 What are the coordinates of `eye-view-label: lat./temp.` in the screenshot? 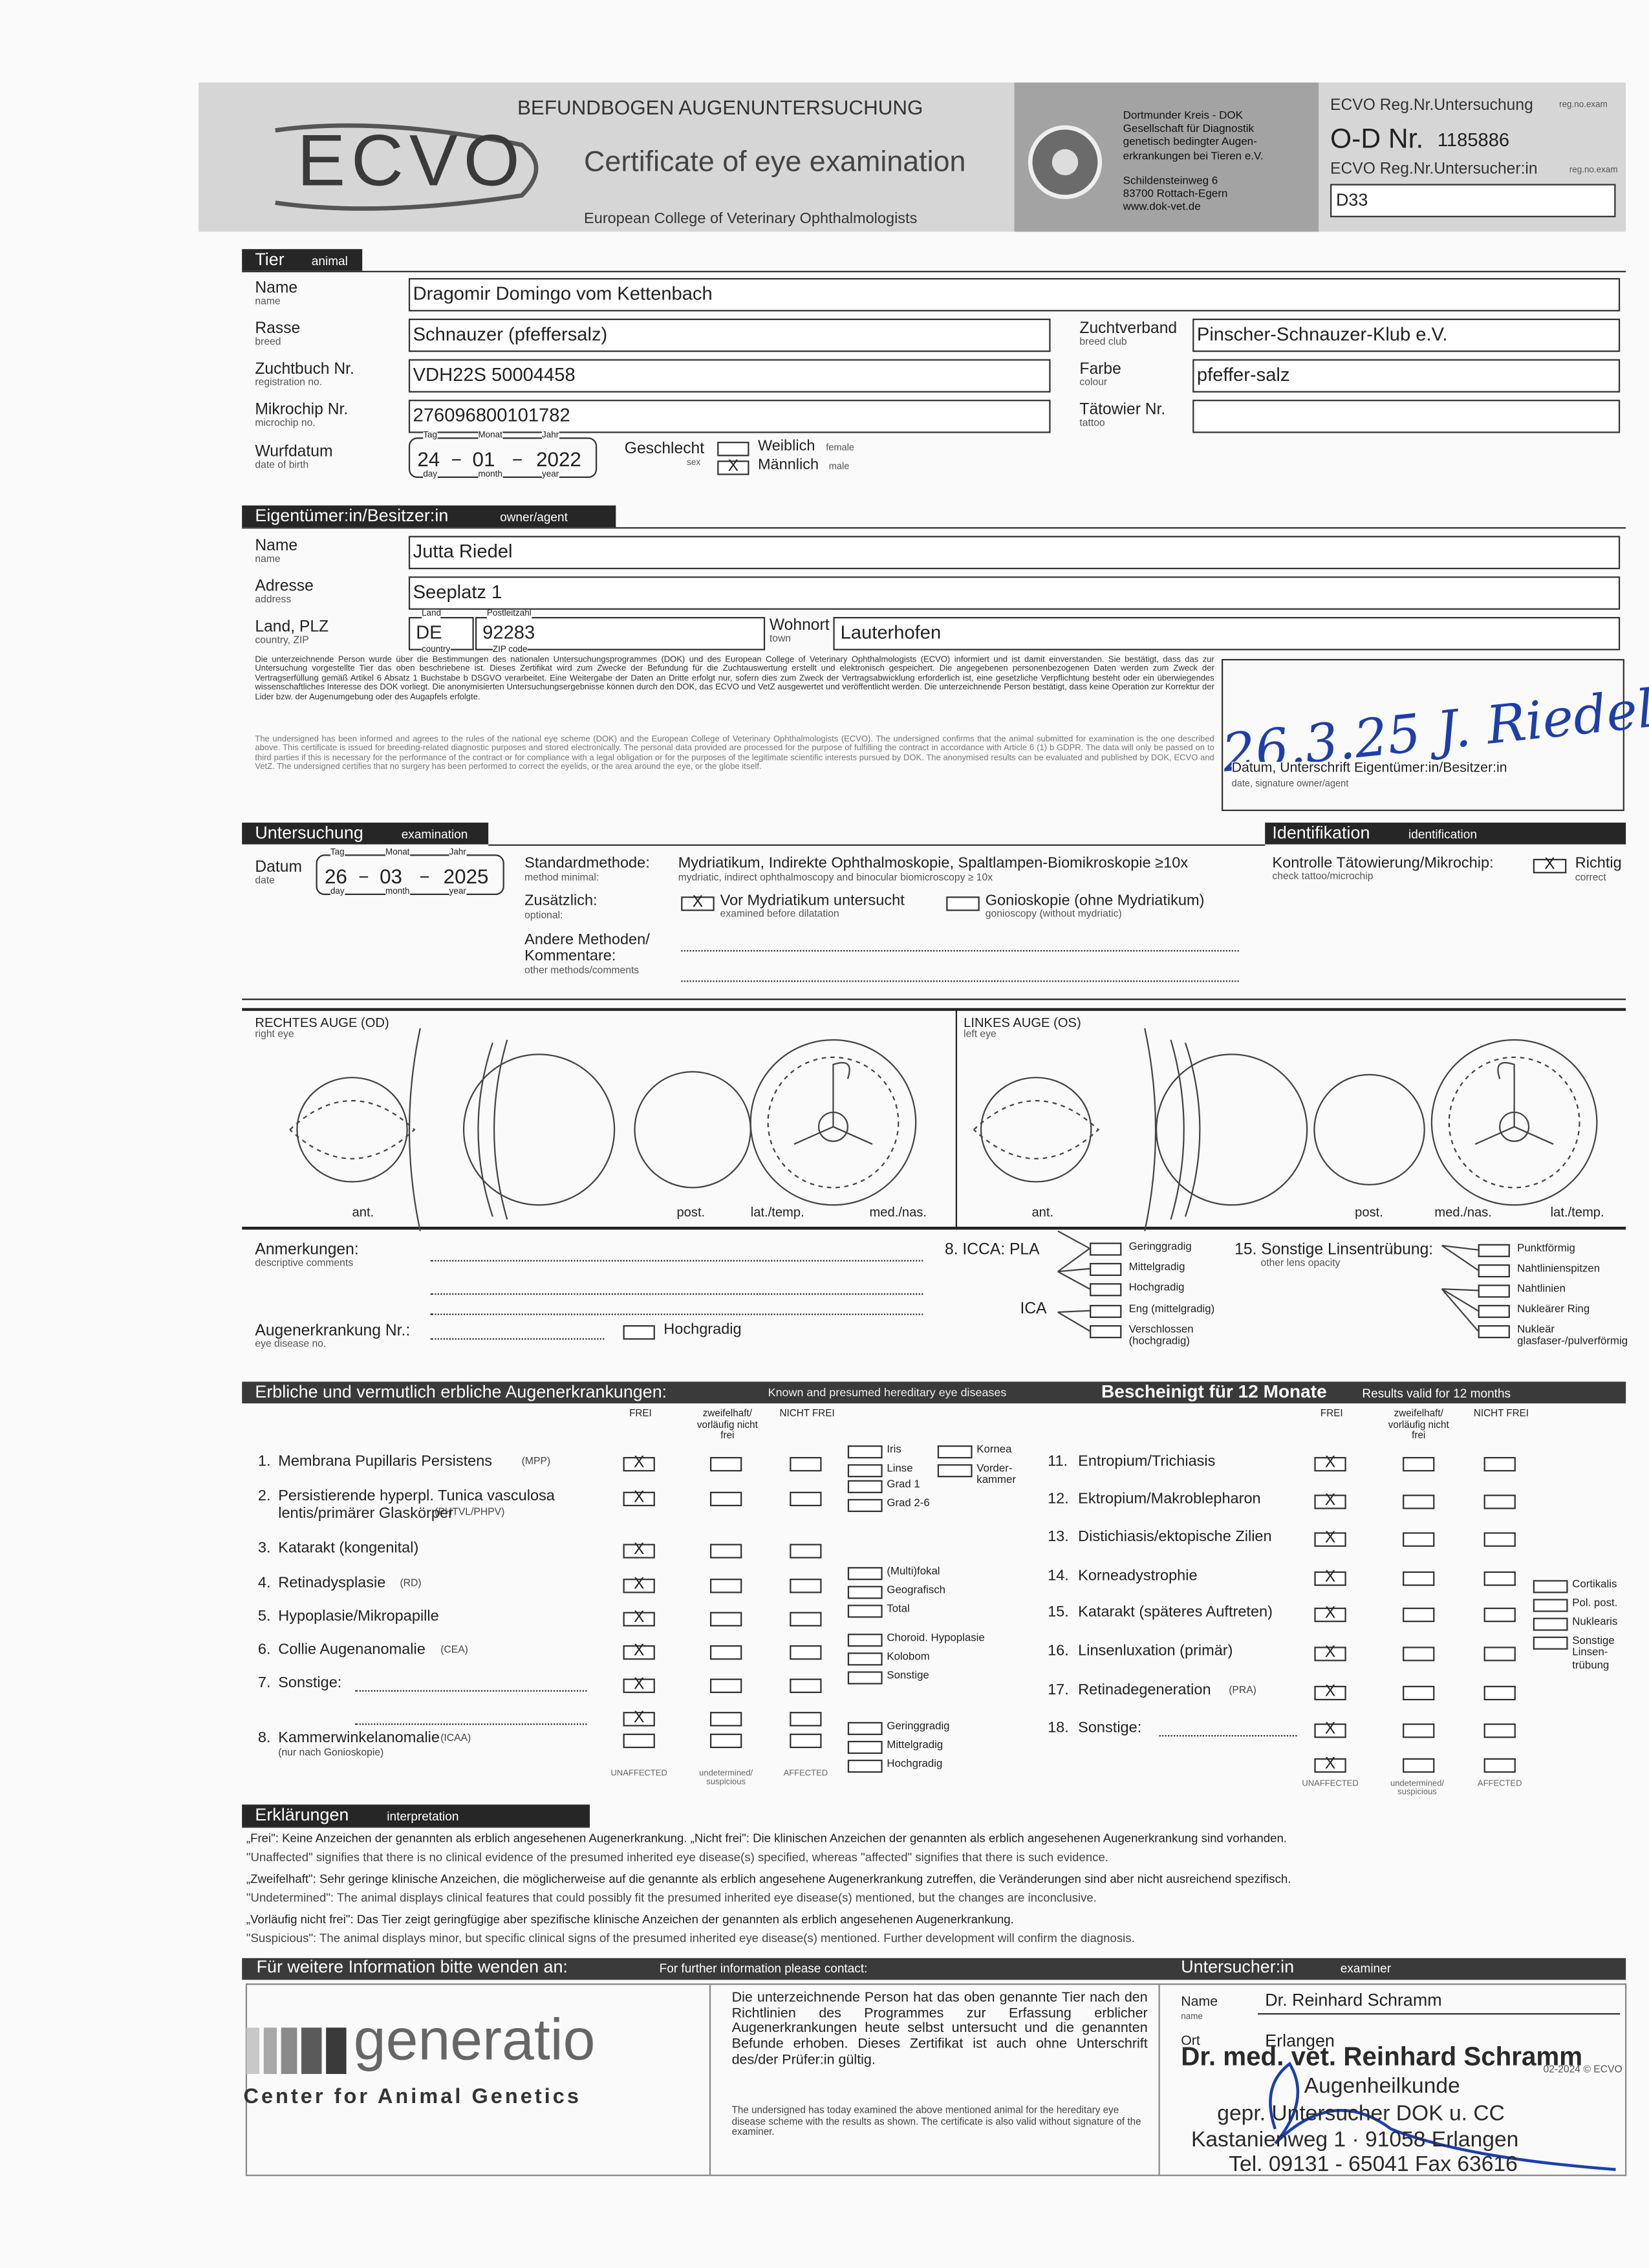 It's located at (777, 1212).